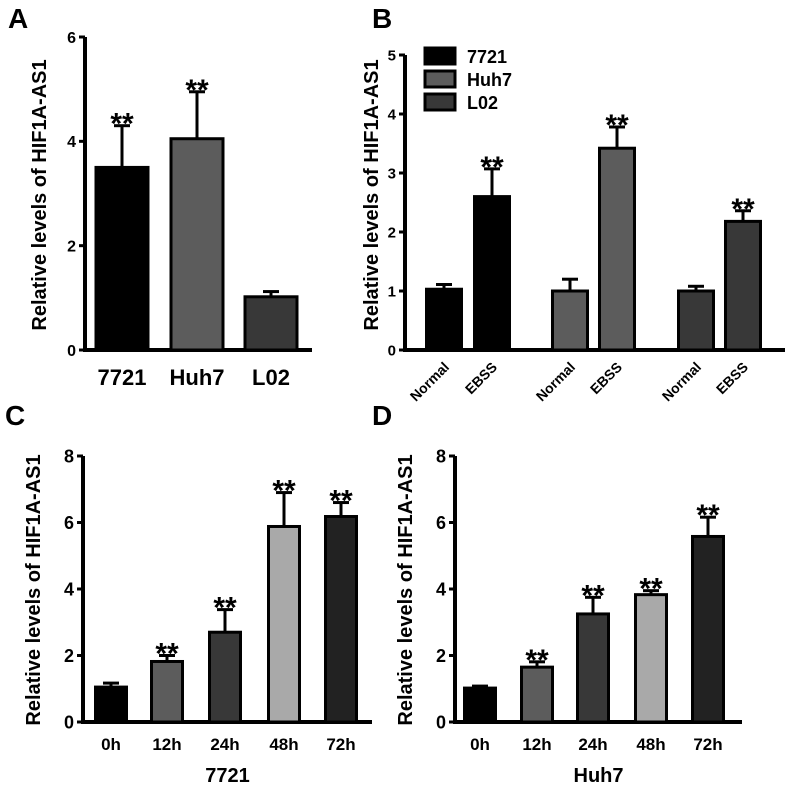  What do you see at coordinates (382, 18) in the screenshot?
I see `panel-label: B` at bounding box center [382, 18].